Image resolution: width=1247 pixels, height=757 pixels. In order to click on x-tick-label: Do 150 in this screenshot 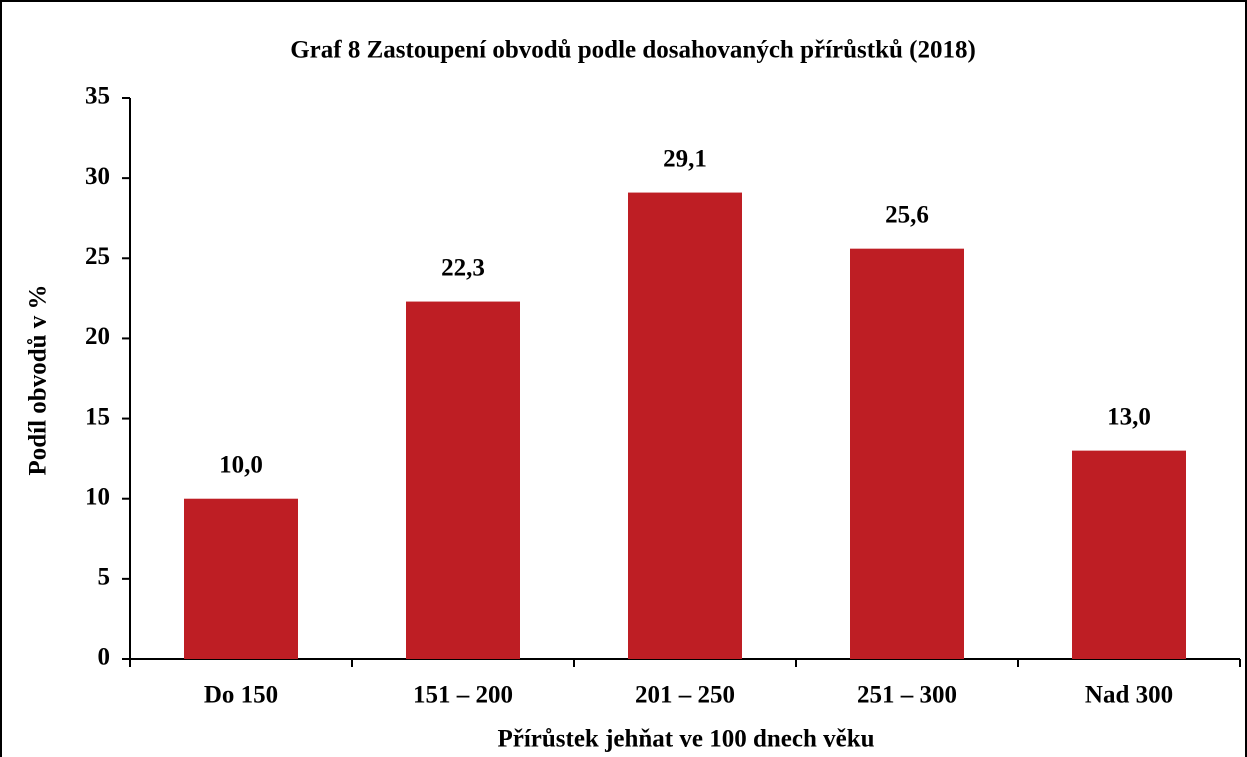, I will do `click(241, 695)`.